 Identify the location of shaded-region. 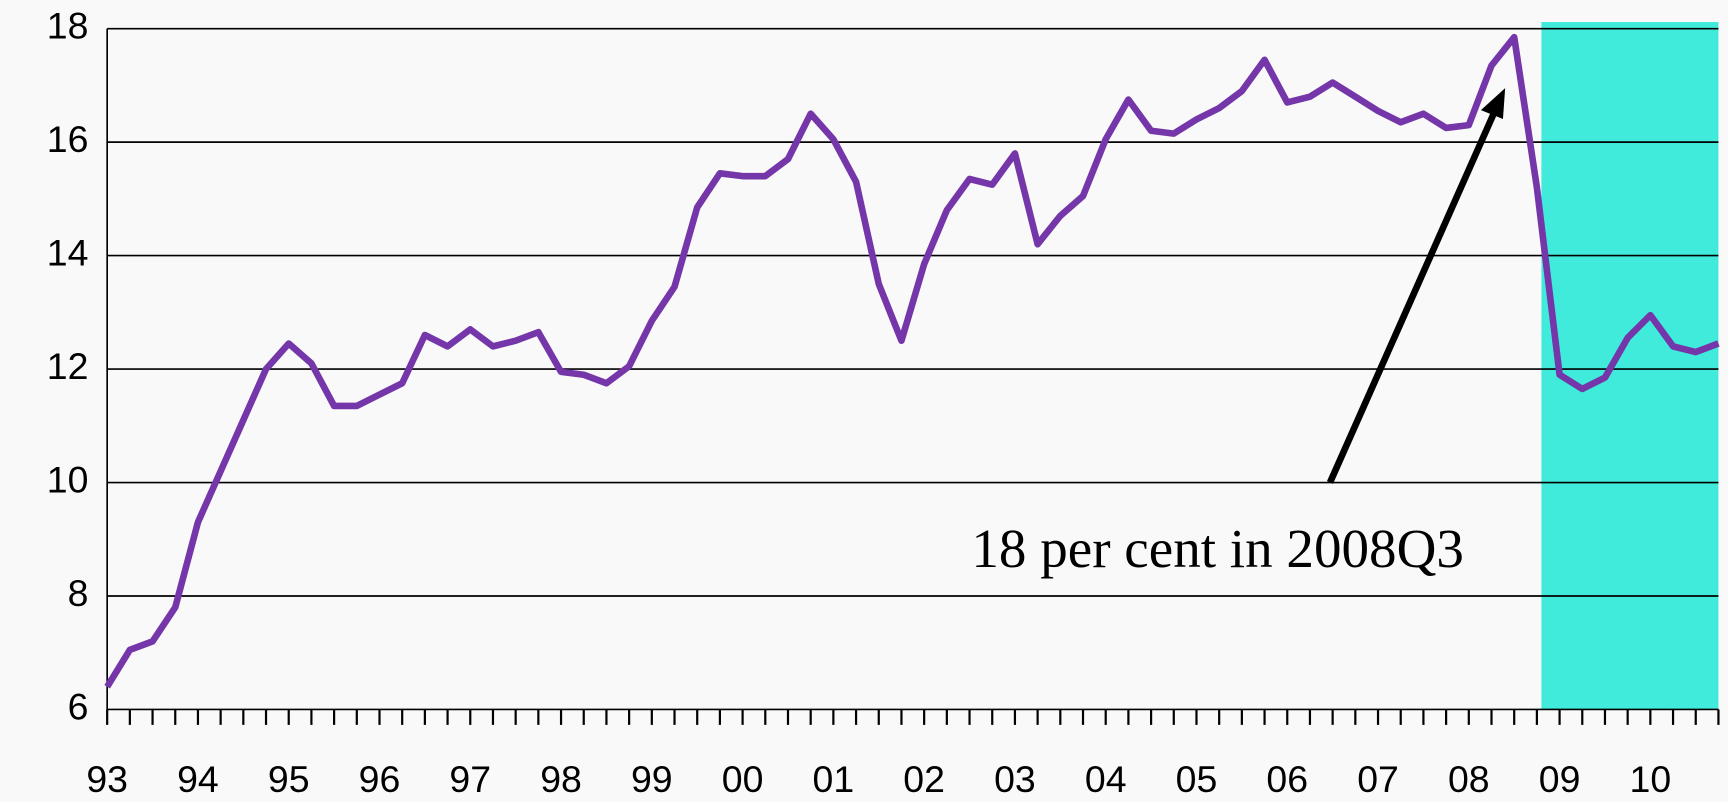
(1630, 366).